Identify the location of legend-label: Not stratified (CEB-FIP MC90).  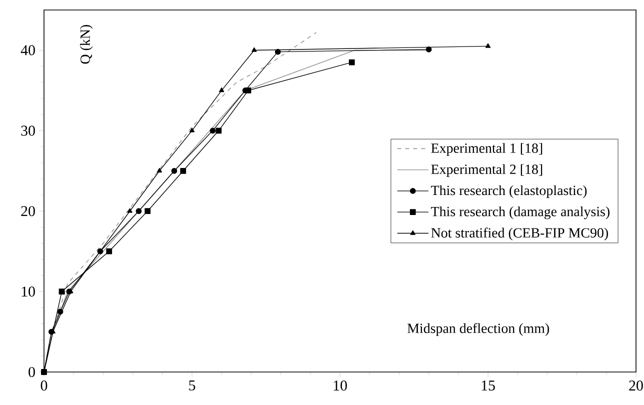
(519, 234).